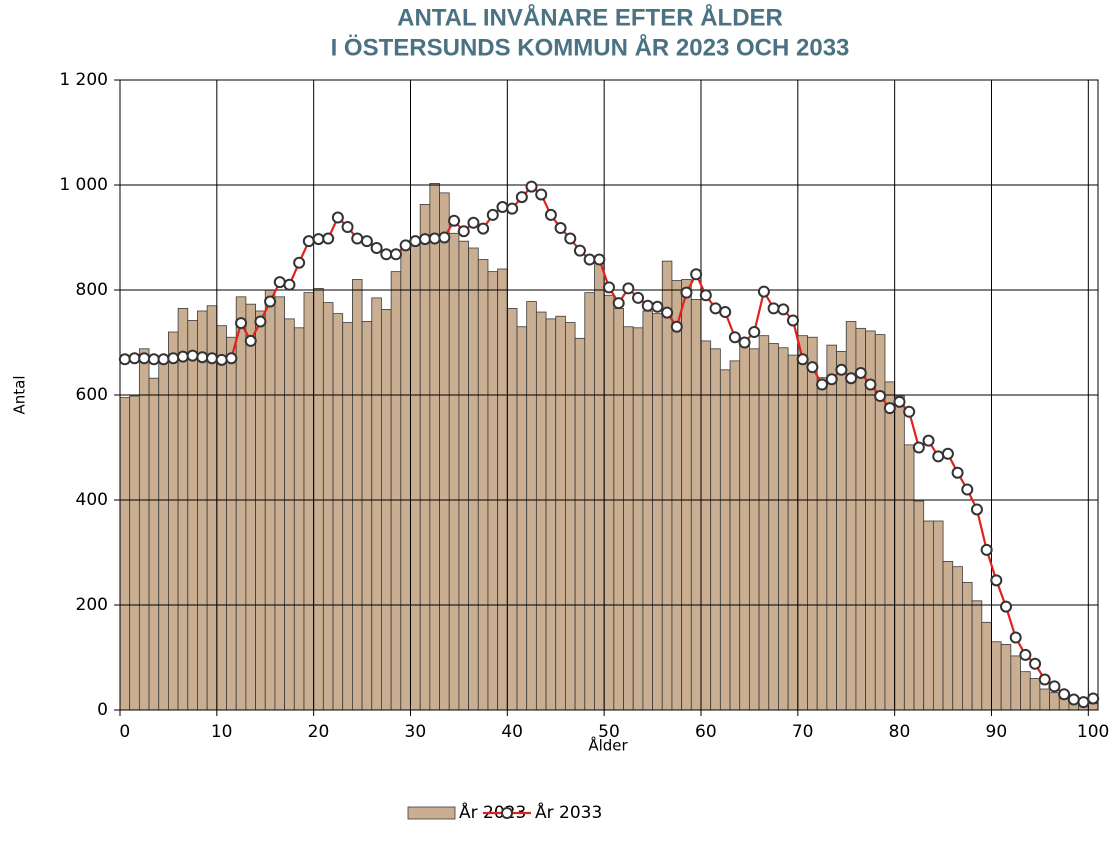  Describe the element at coordinates (124, 732) in the screenshot. I see `x-tick-label: 0` at that location.